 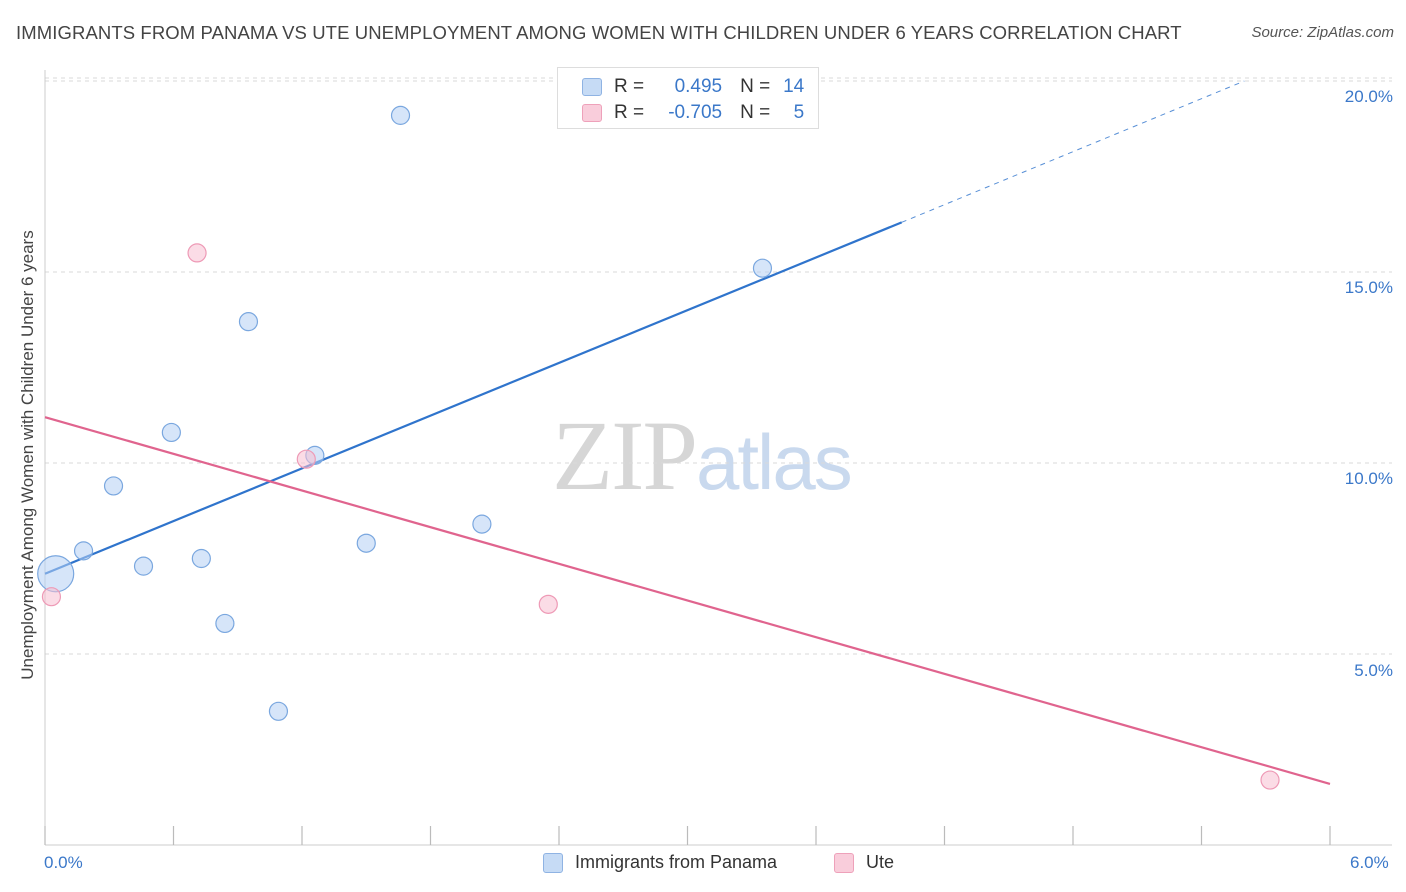 What do you see at coordinates (880, 862) in the screenshot?
I see `legend-label-ute: Ute` at bounding box center [880, 862].